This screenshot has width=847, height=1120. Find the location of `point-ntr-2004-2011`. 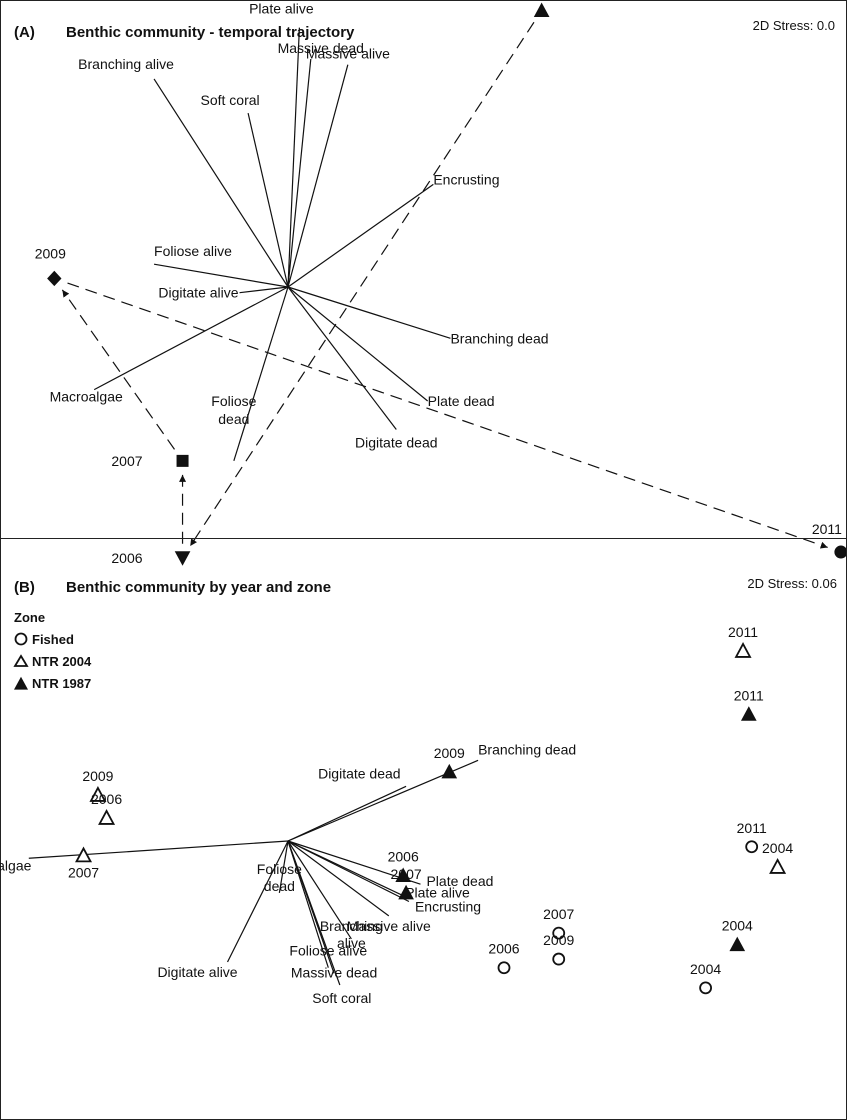

point-ntr-2004-2011 is located at coordinates (743, 650).